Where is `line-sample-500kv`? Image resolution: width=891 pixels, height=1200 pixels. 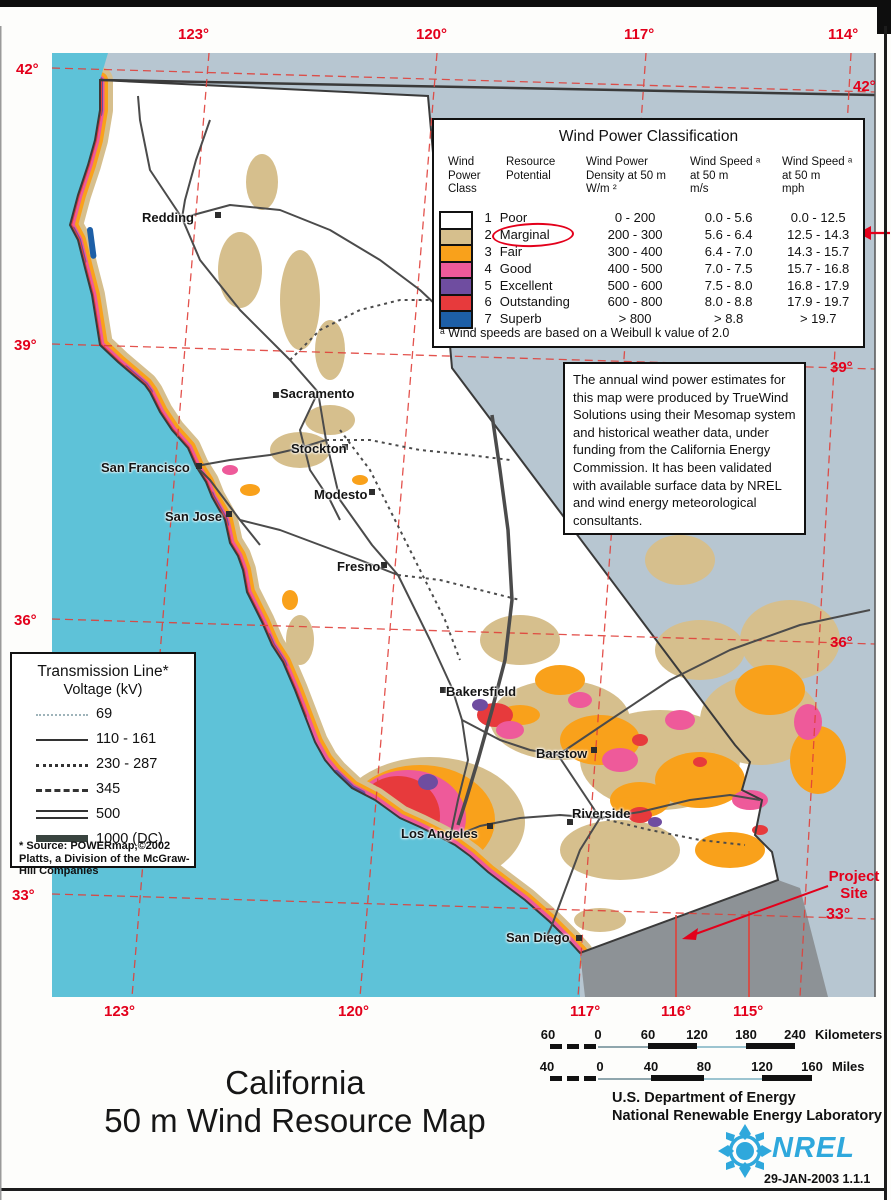 line-sample-500kv is located at coordinates (62, 814).